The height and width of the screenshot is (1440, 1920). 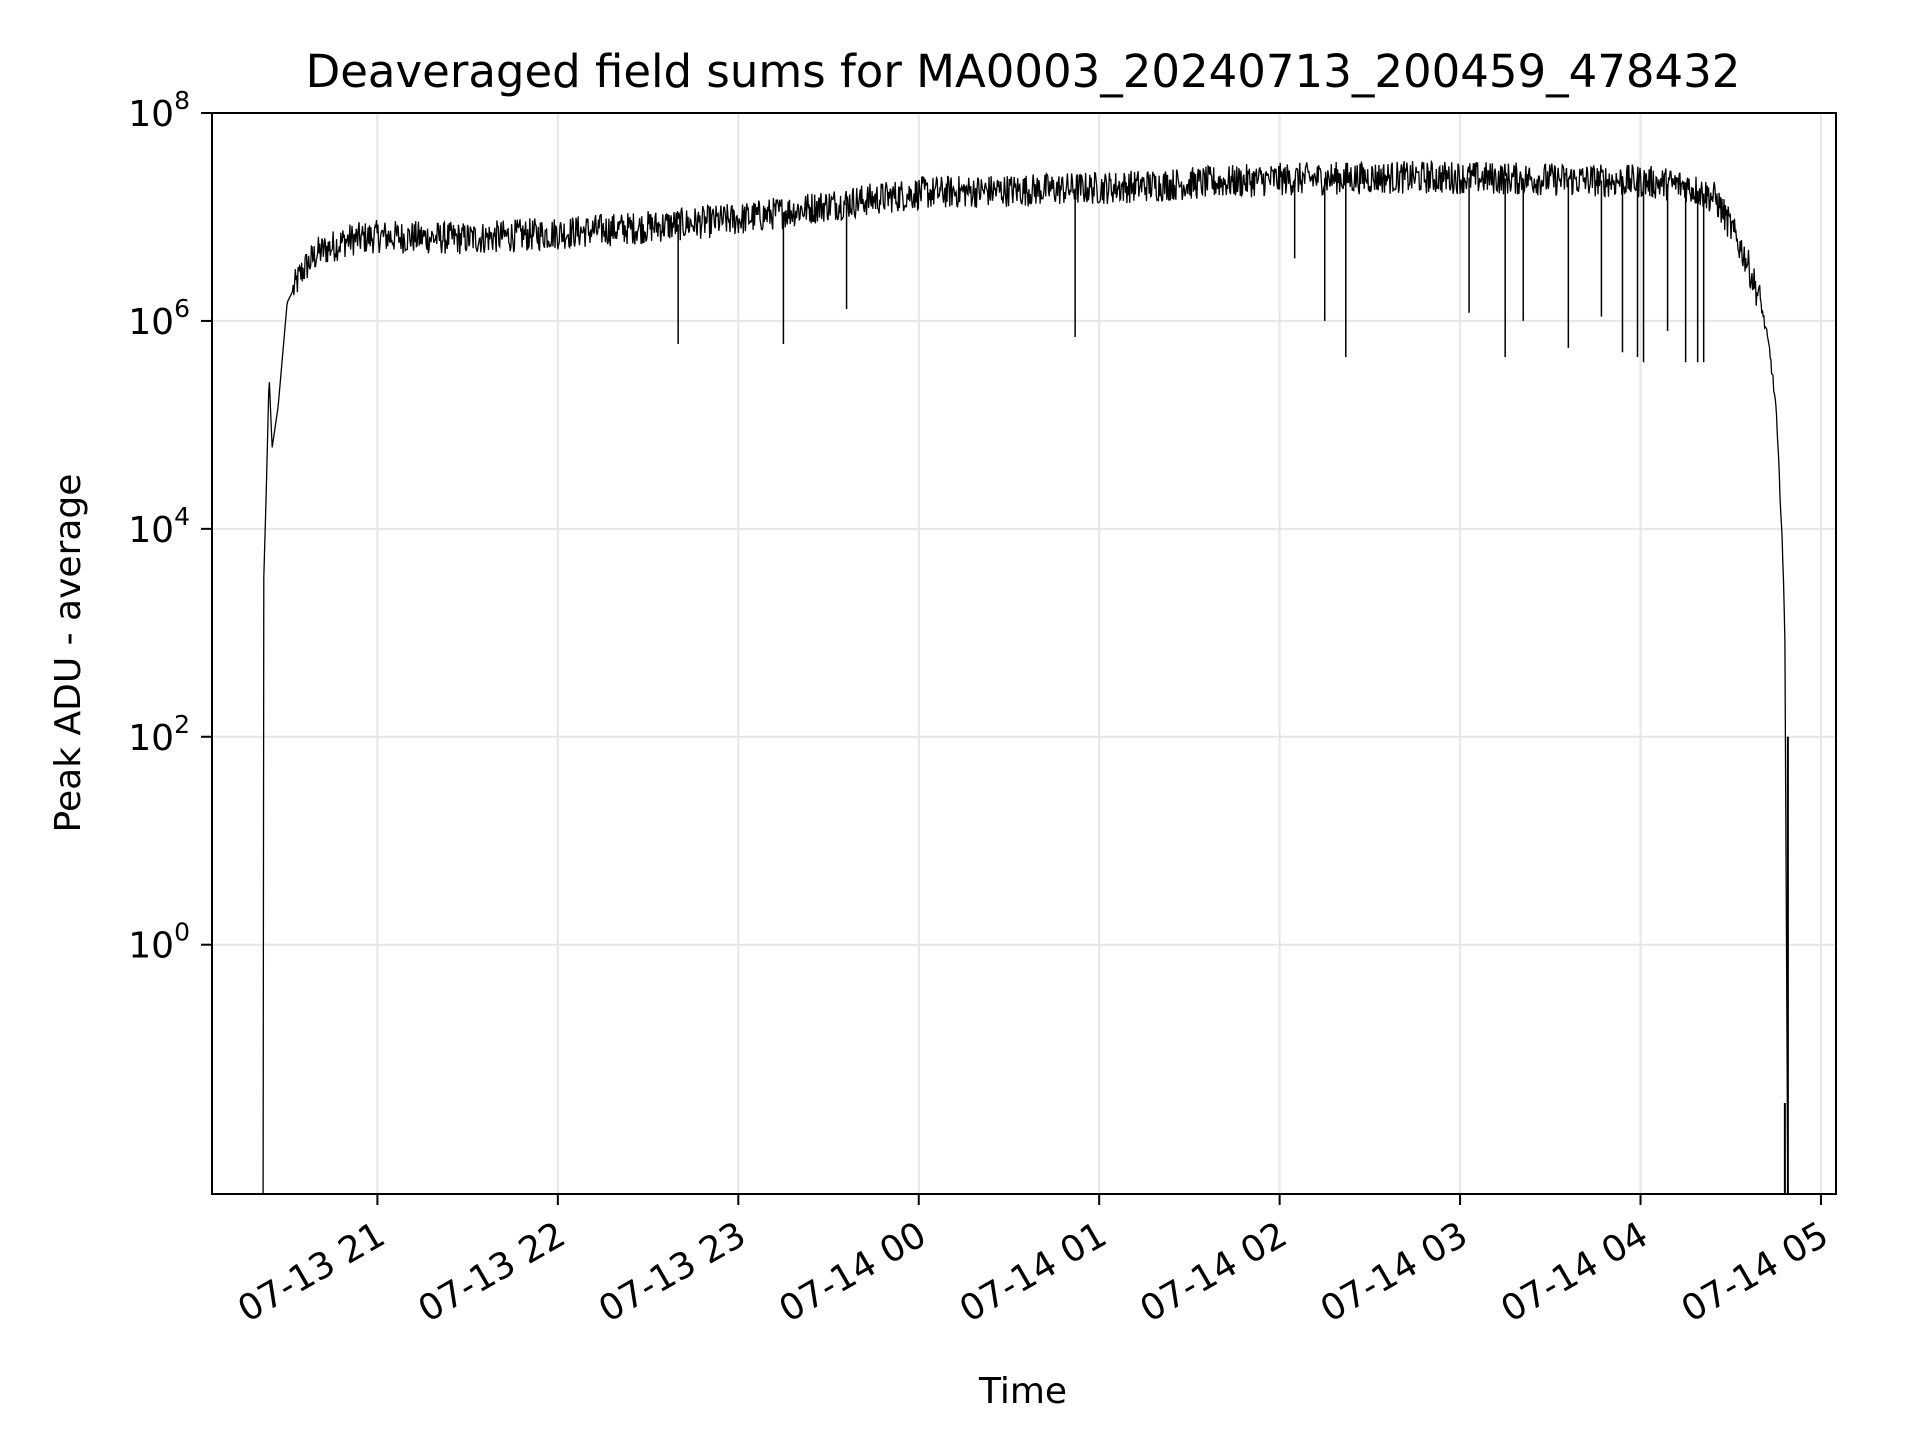 I want to click on y-tick-label: 10², so click(x=159, y=734).